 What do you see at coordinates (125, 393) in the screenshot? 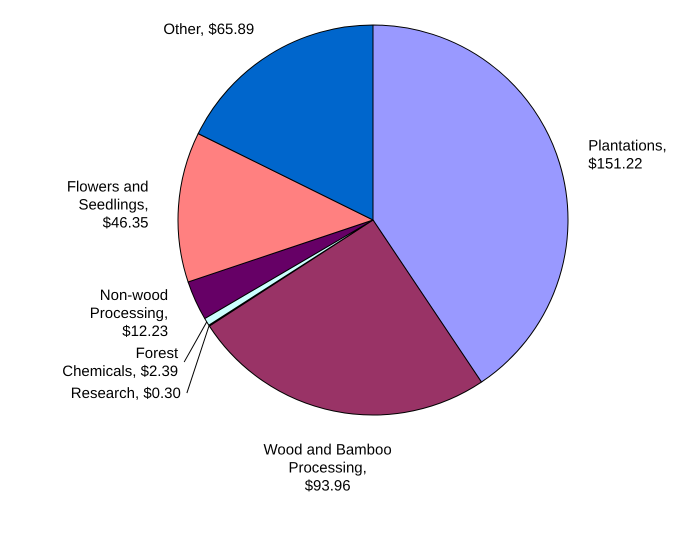
I see `slice-label: Research, $0.30` at bounding box center [125, 393].